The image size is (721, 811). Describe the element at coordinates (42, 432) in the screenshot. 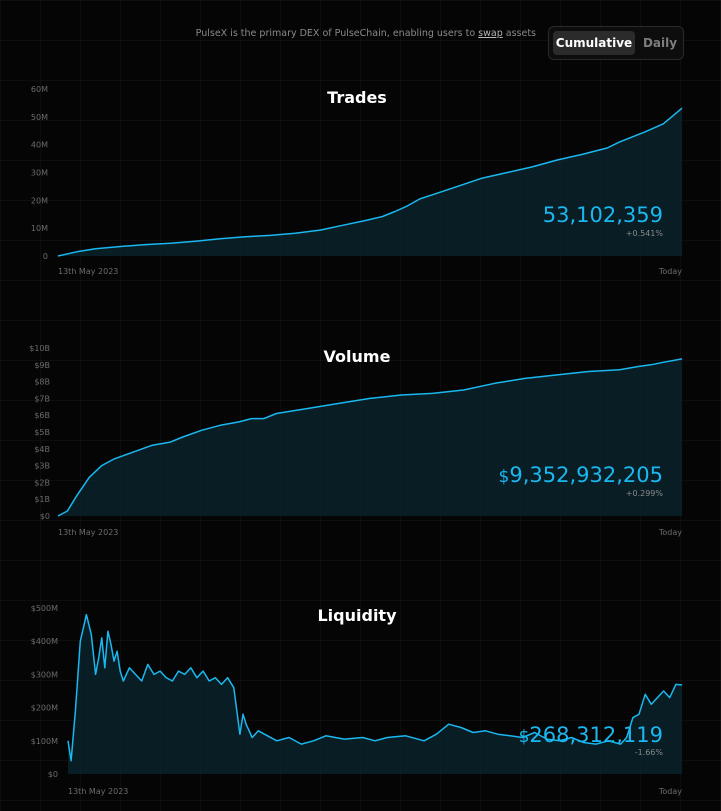

I see `volume-y-tick: $5B` at that location.